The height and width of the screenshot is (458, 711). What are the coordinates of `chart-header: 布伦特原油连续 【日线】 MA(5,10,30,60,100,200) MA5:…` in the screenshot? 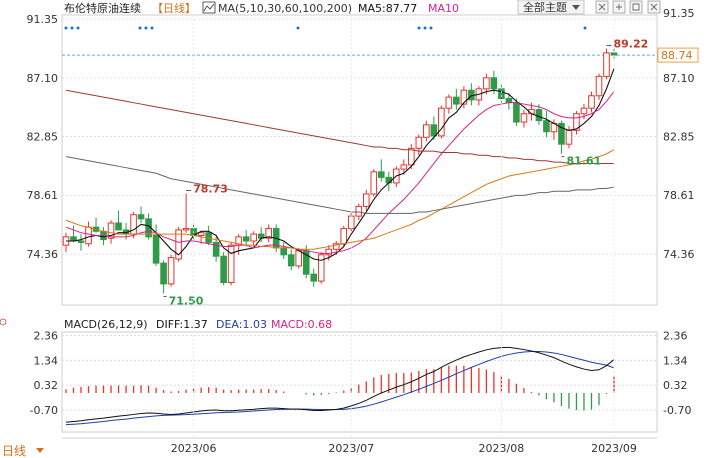 It's located at (362, 7).